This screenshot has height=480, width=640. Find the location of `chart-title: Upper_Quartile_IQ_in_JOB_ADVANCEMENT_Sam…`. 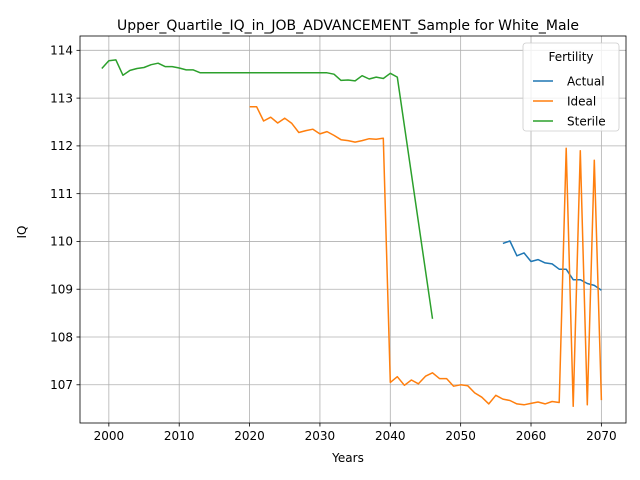

chart-title: Upper_Quartile_IQ_in_JOB_ADVANCEMENT_Sam… is located at coordinates (348, 26).